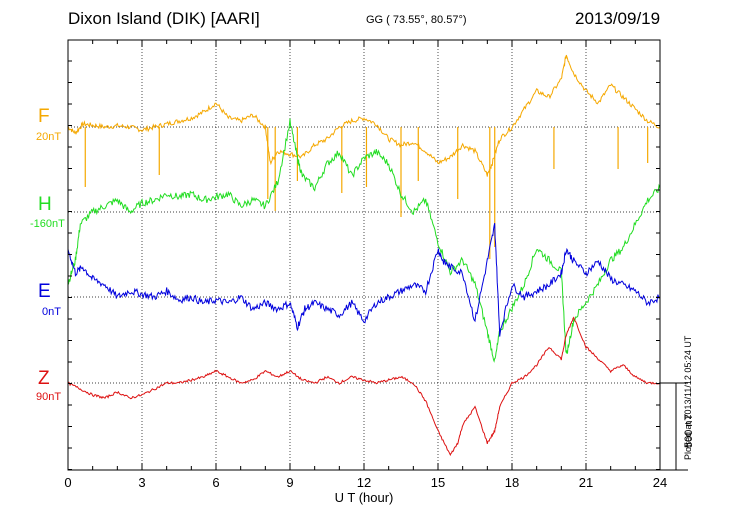 The image size is (730, 520). What do you see at coordinates (688, 397) in the screenshot?
I see `plotted-timestamp: Plotted at 2013/11/12 05:24 UT` at bounding box center [688, 397].